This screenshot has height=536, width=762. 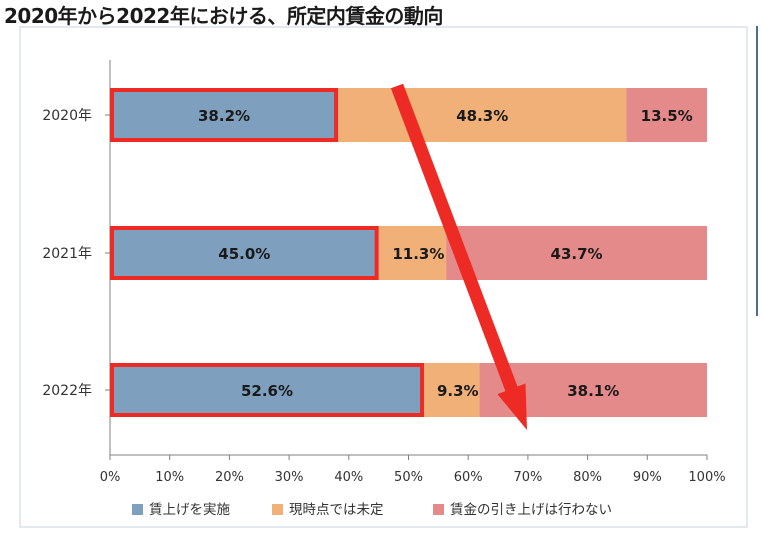 What do you see at coordinates (110, 477) in the screenshot?
I see `x-tick-label: 0%` at bounding box center [110, 477].